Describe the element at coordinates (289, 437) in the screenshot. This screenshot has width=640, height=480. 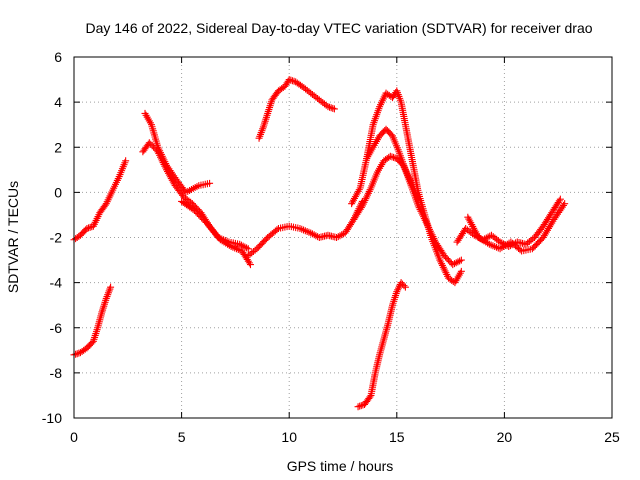
I see `x-tick-label: 10` at that location.